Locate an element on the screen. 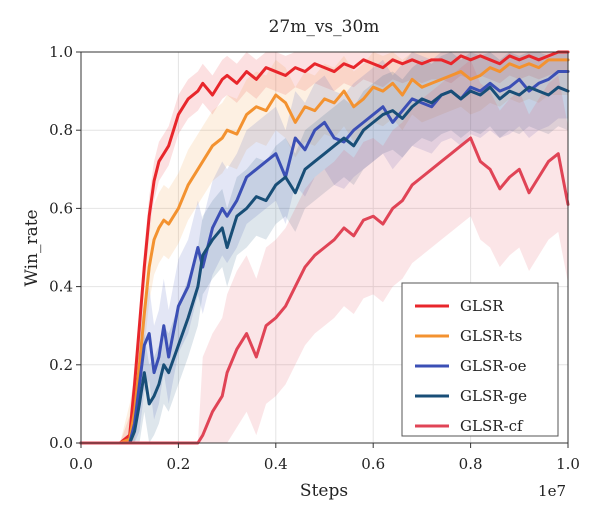 The width and height of the screenshot is (600, 522). y-tick-label: 0.8 is located at coordinates (61, 130).